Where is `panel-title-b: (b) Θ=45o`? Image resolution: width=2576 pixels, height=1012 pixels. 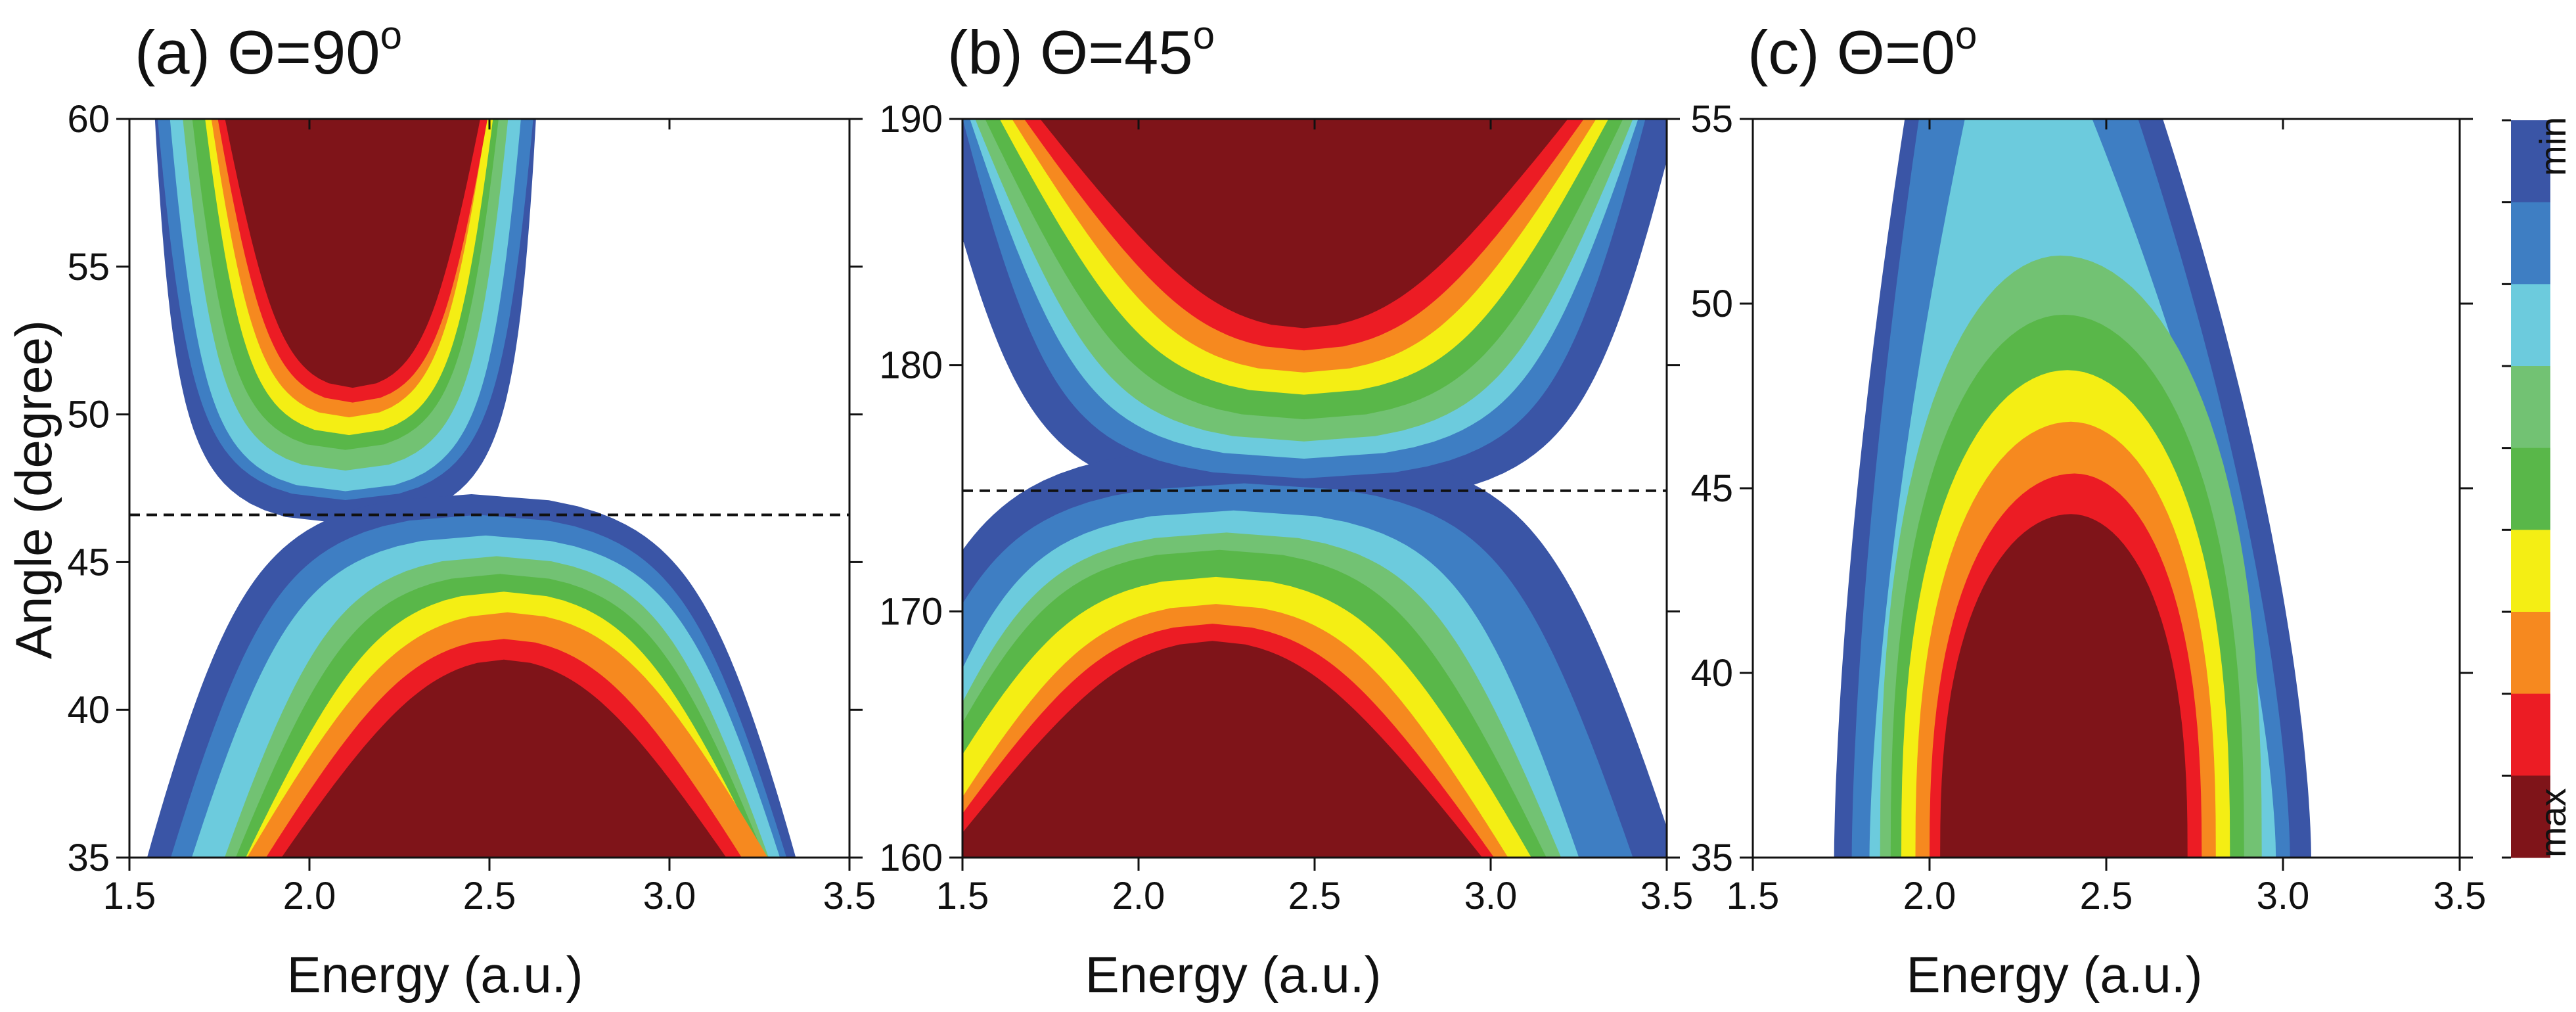
panel-title-b: (b) Θ=45o is located at coordinates (1081, 50).